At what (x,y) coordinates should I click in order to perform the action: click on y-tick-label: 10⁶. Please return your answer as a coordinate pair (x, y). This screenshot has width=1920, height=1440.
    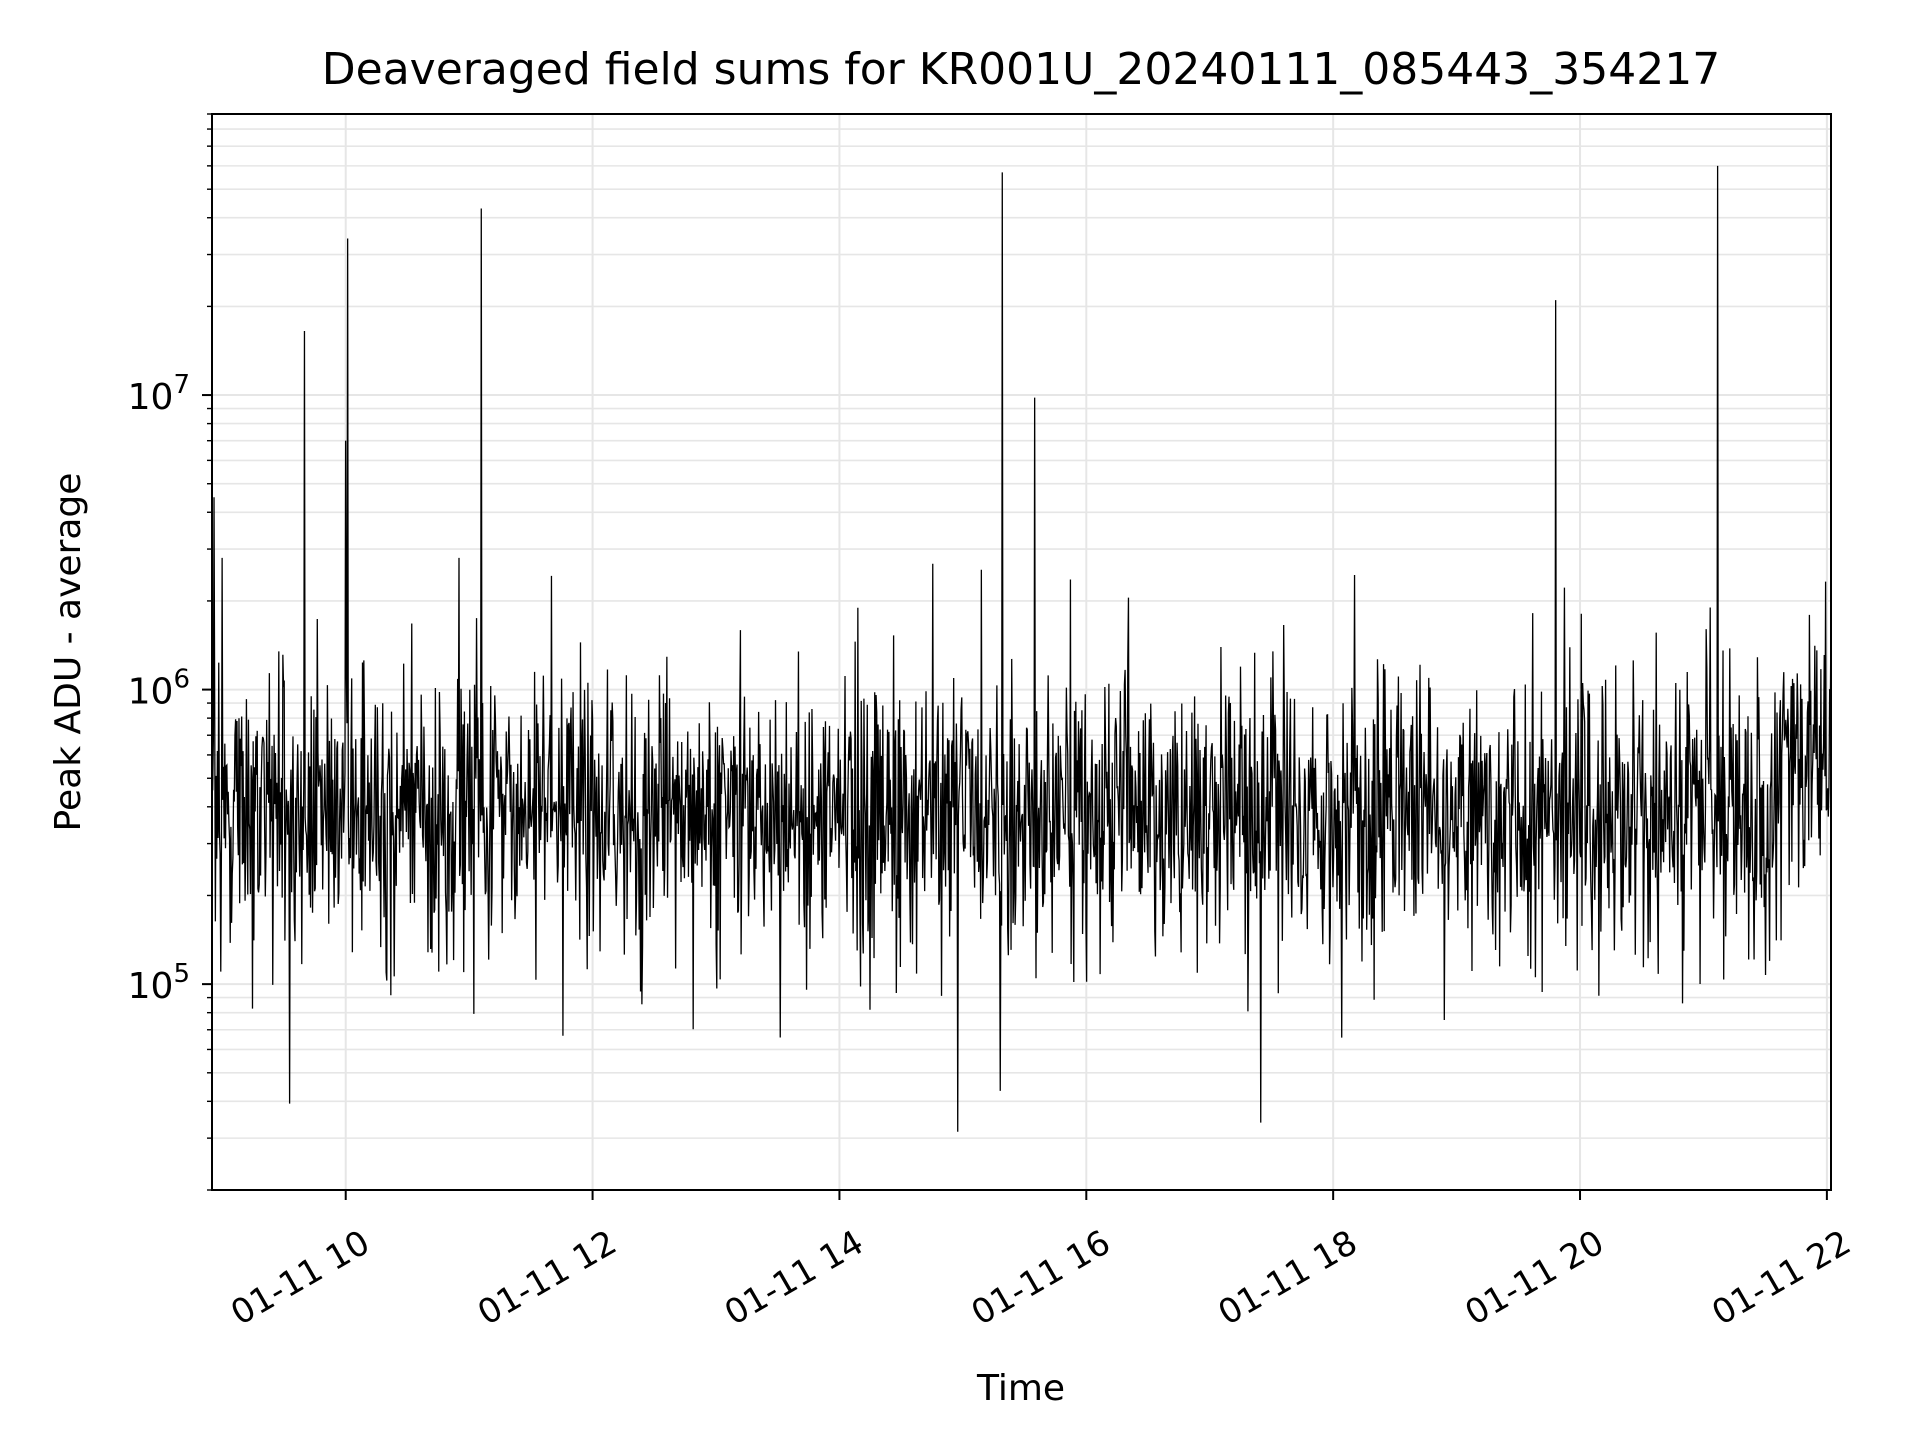
    Looking at the image, I should click on (159, 689).